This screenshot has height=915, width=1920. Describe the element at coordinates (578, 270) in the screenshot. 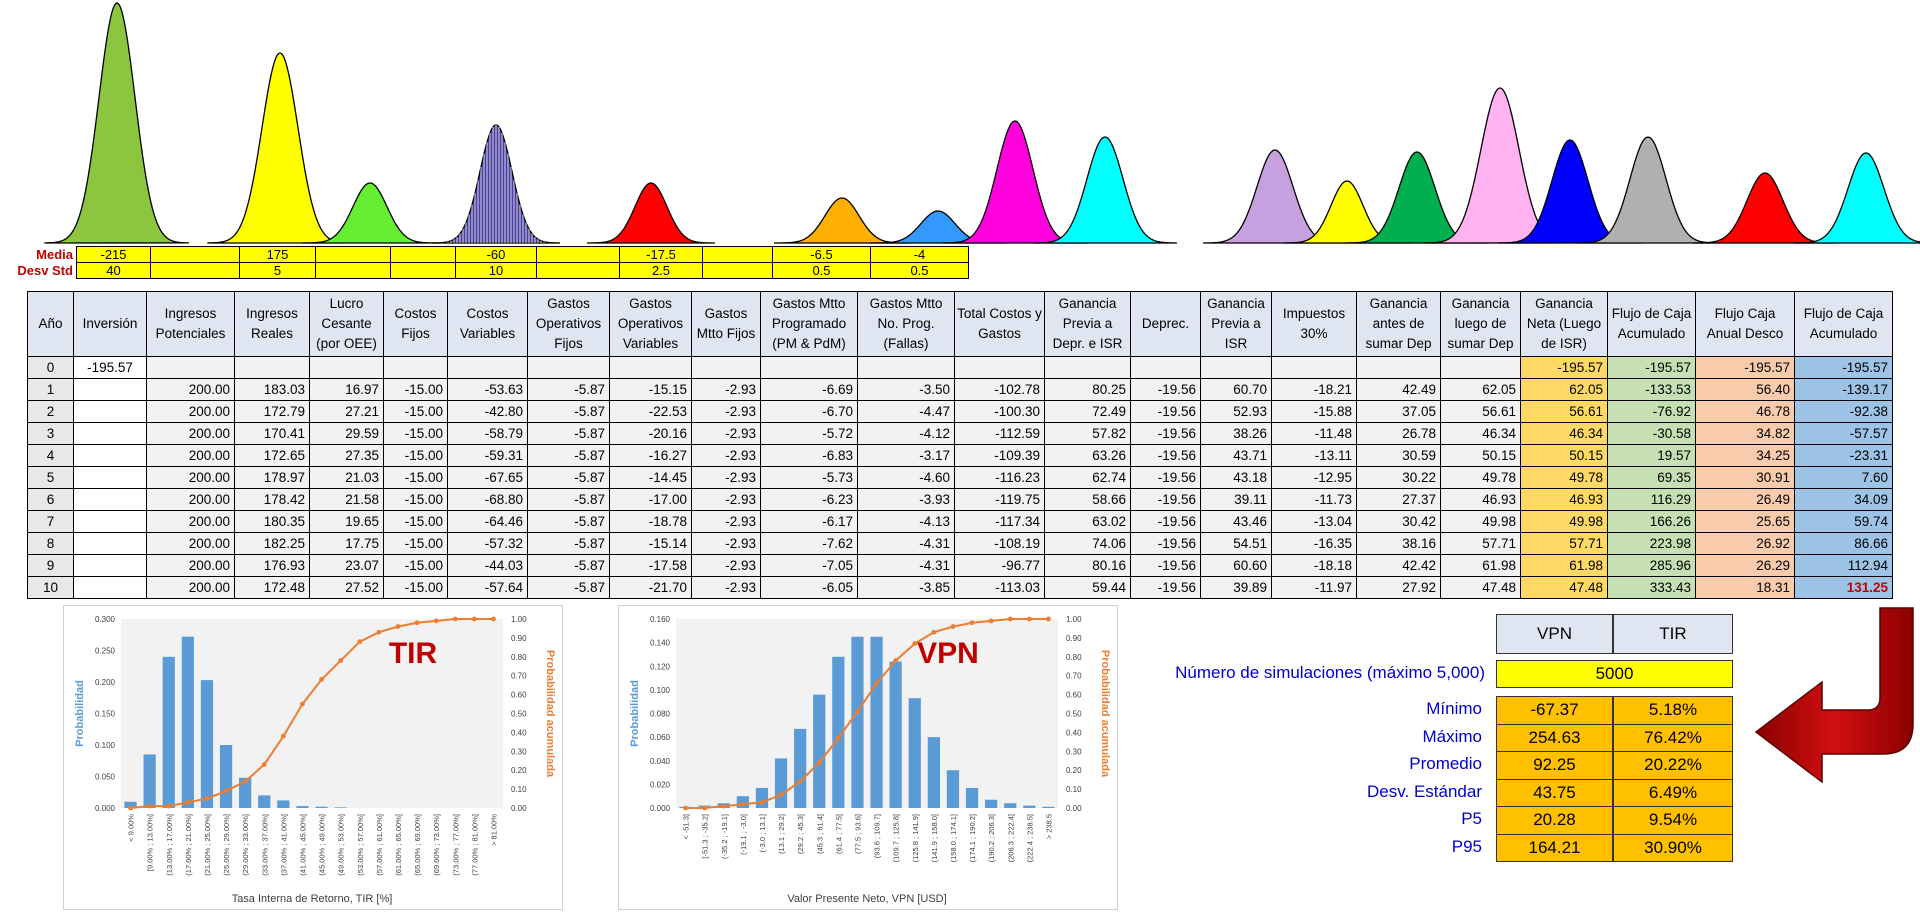

I see `desv-cell` at that location.